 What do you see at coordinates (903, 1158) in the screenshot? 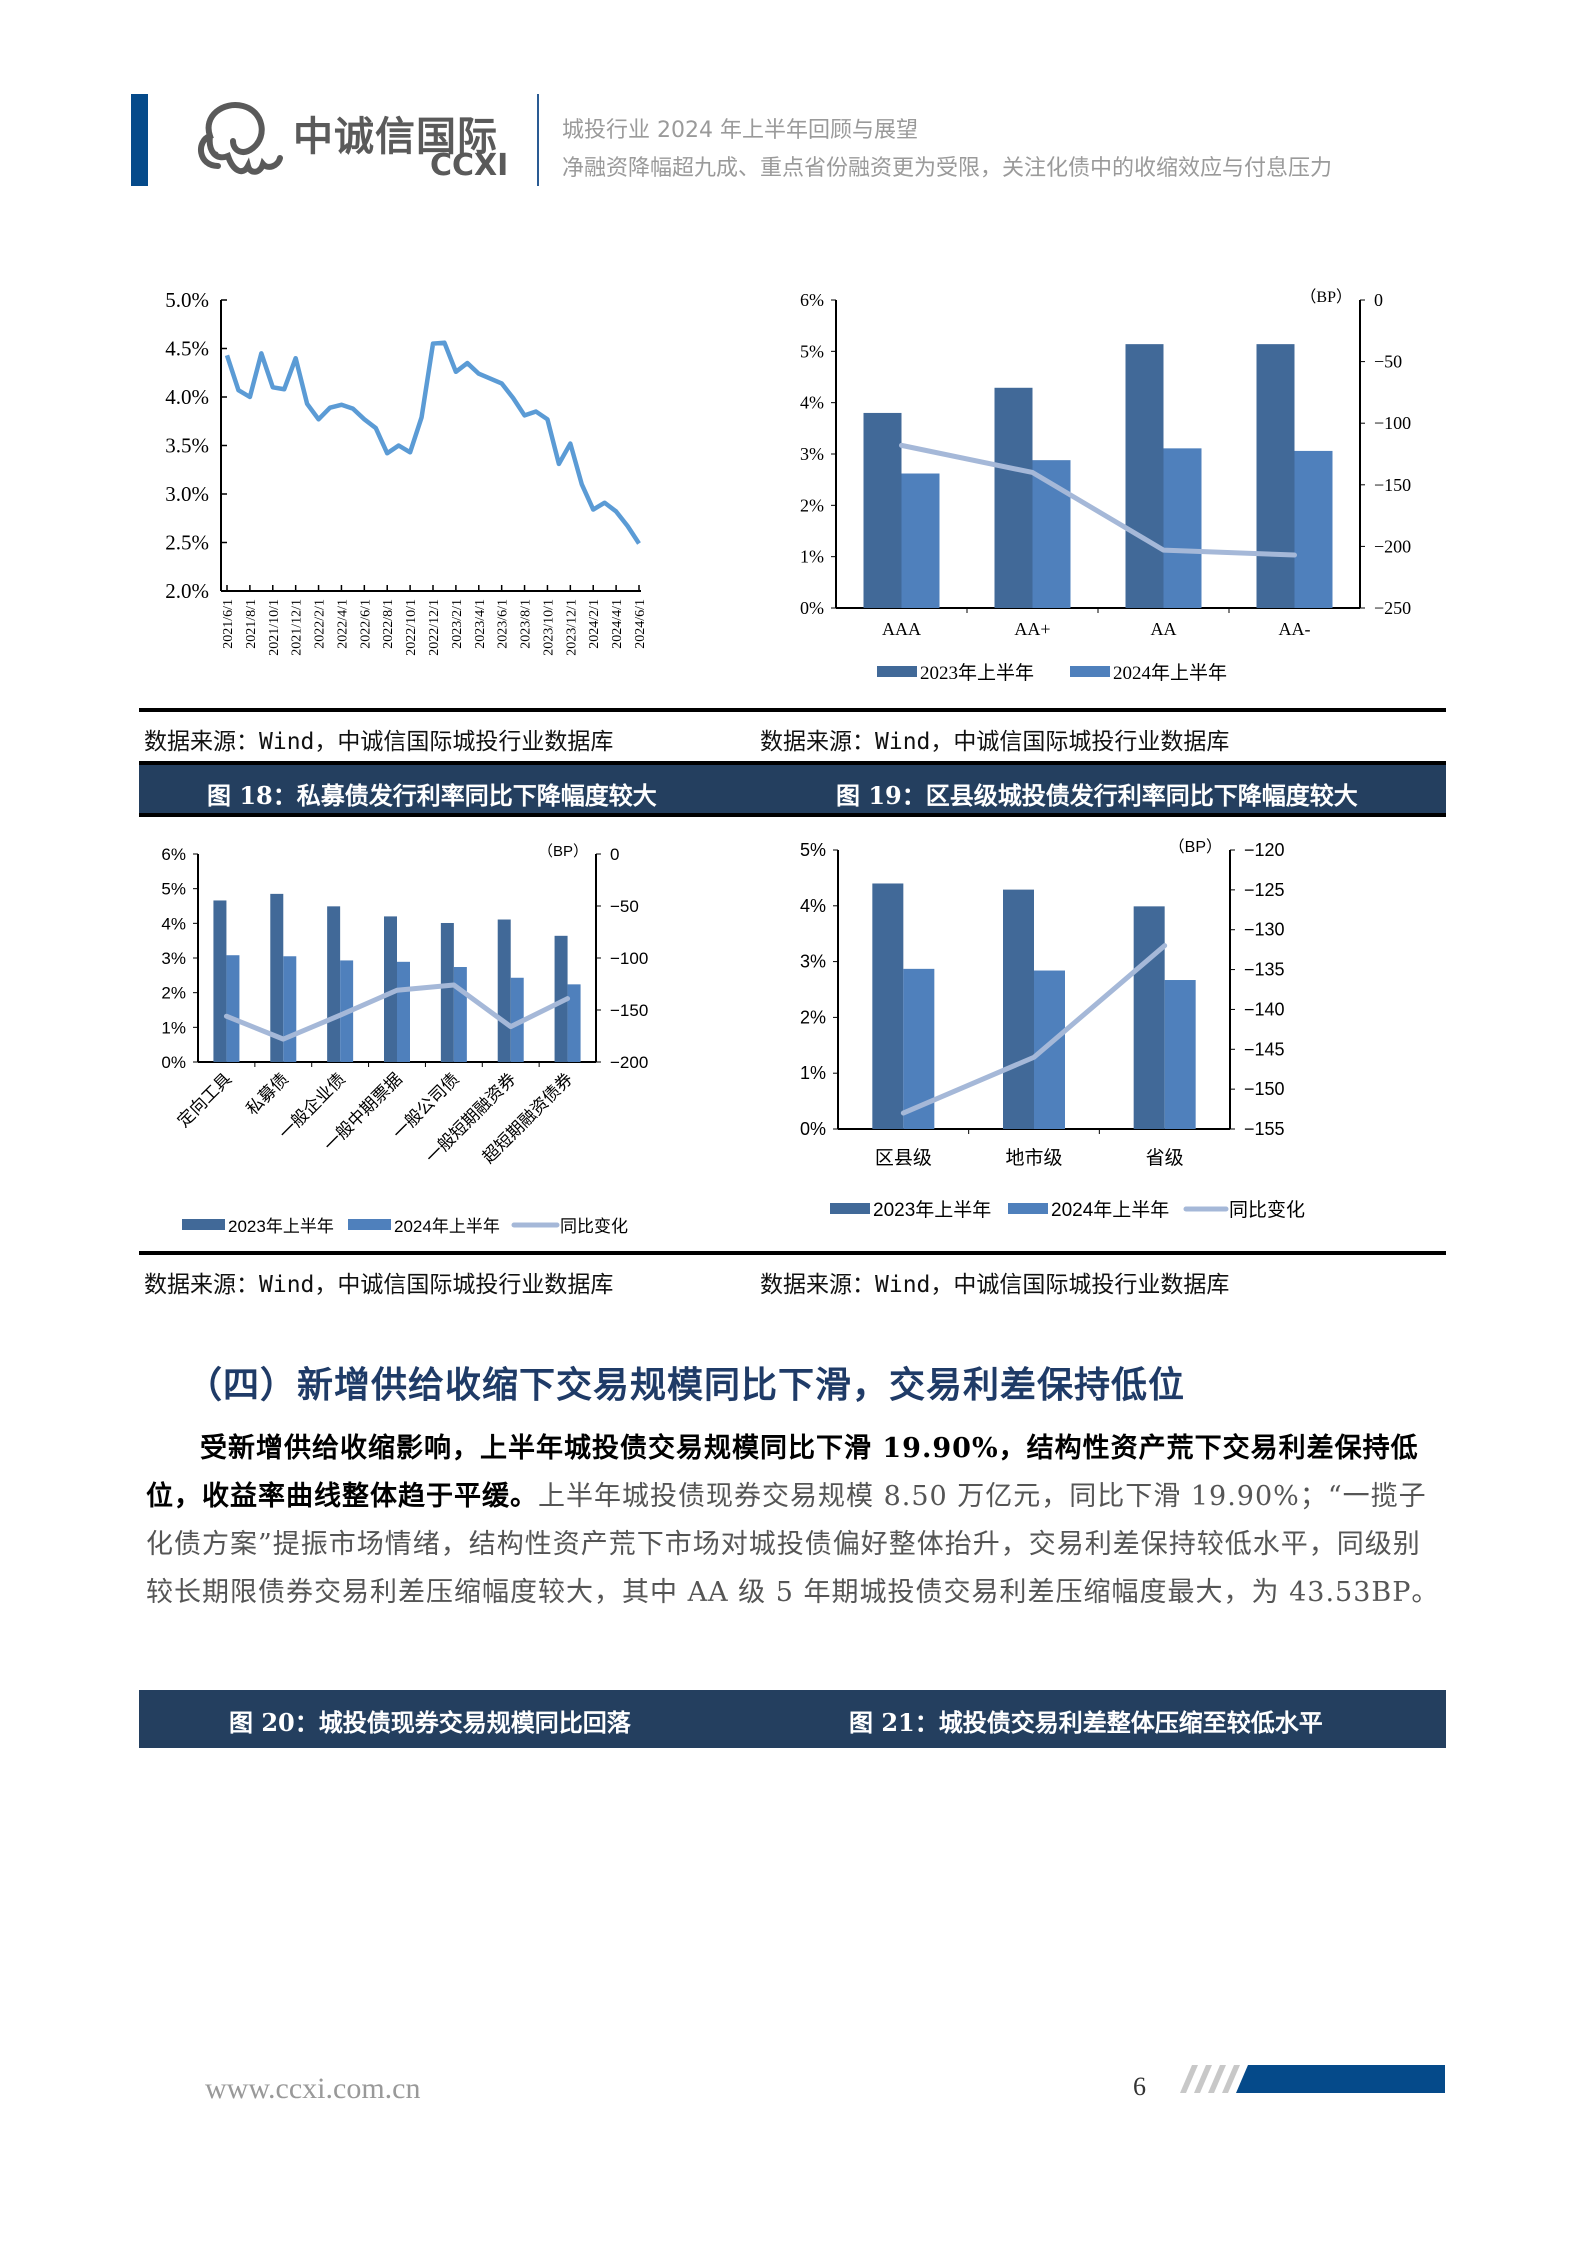
I see `category-label: 区县级` at bounding box center [903, 1158].